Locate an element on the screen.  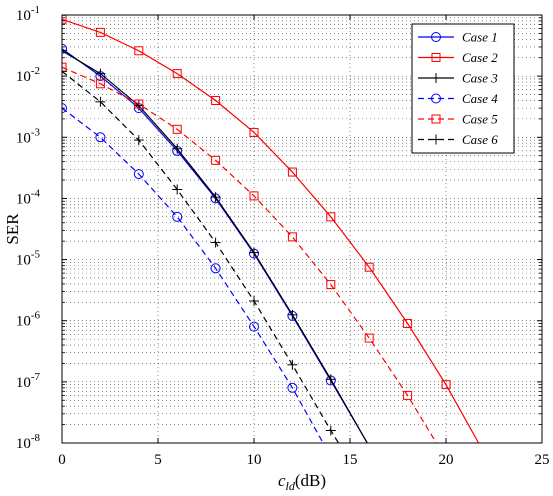
x-tick-label: 15 is located at coordinates (350, 460).